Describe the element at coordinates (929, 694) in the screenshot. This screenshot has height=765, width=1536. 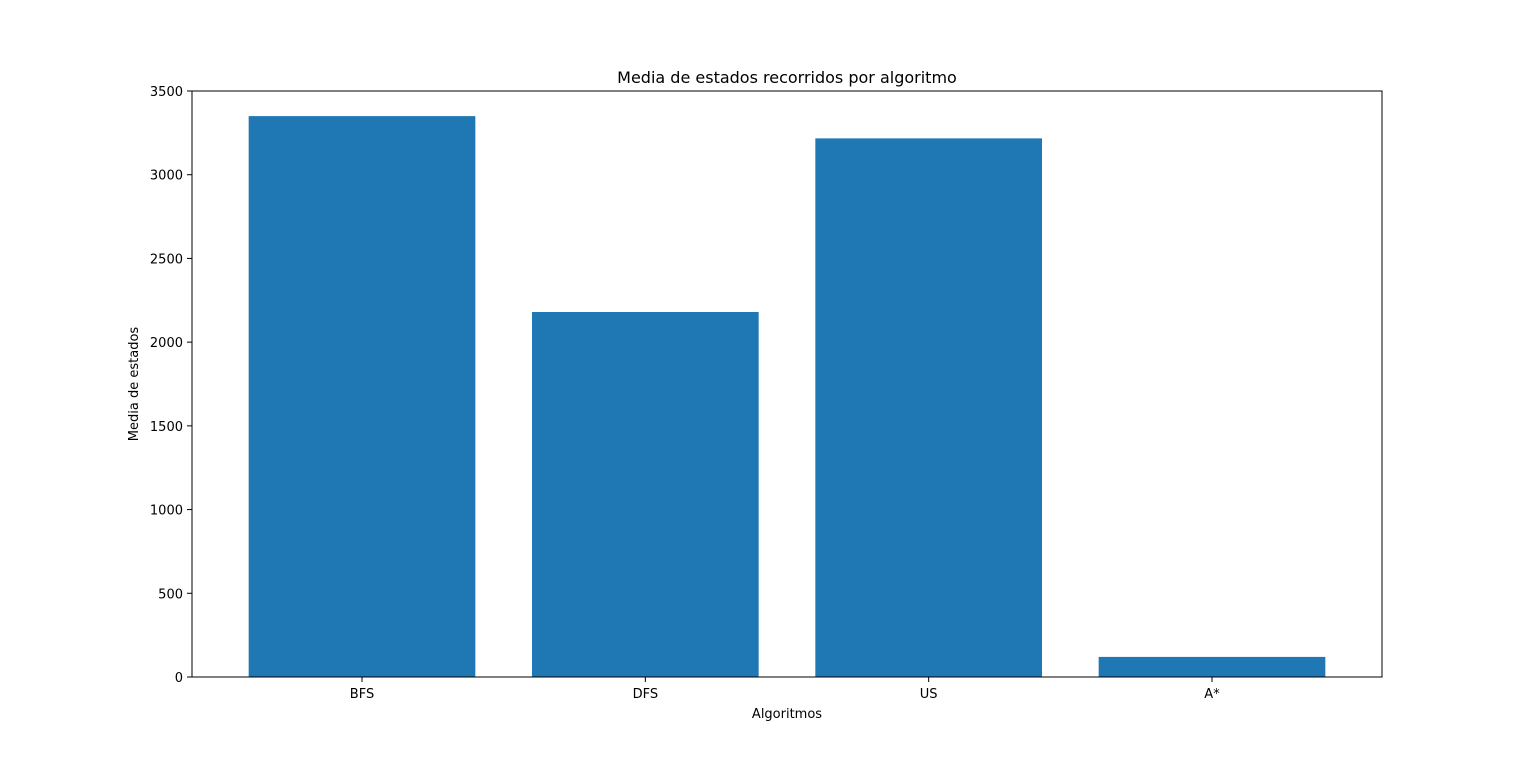
I see `x-tick-label: US` at that location.